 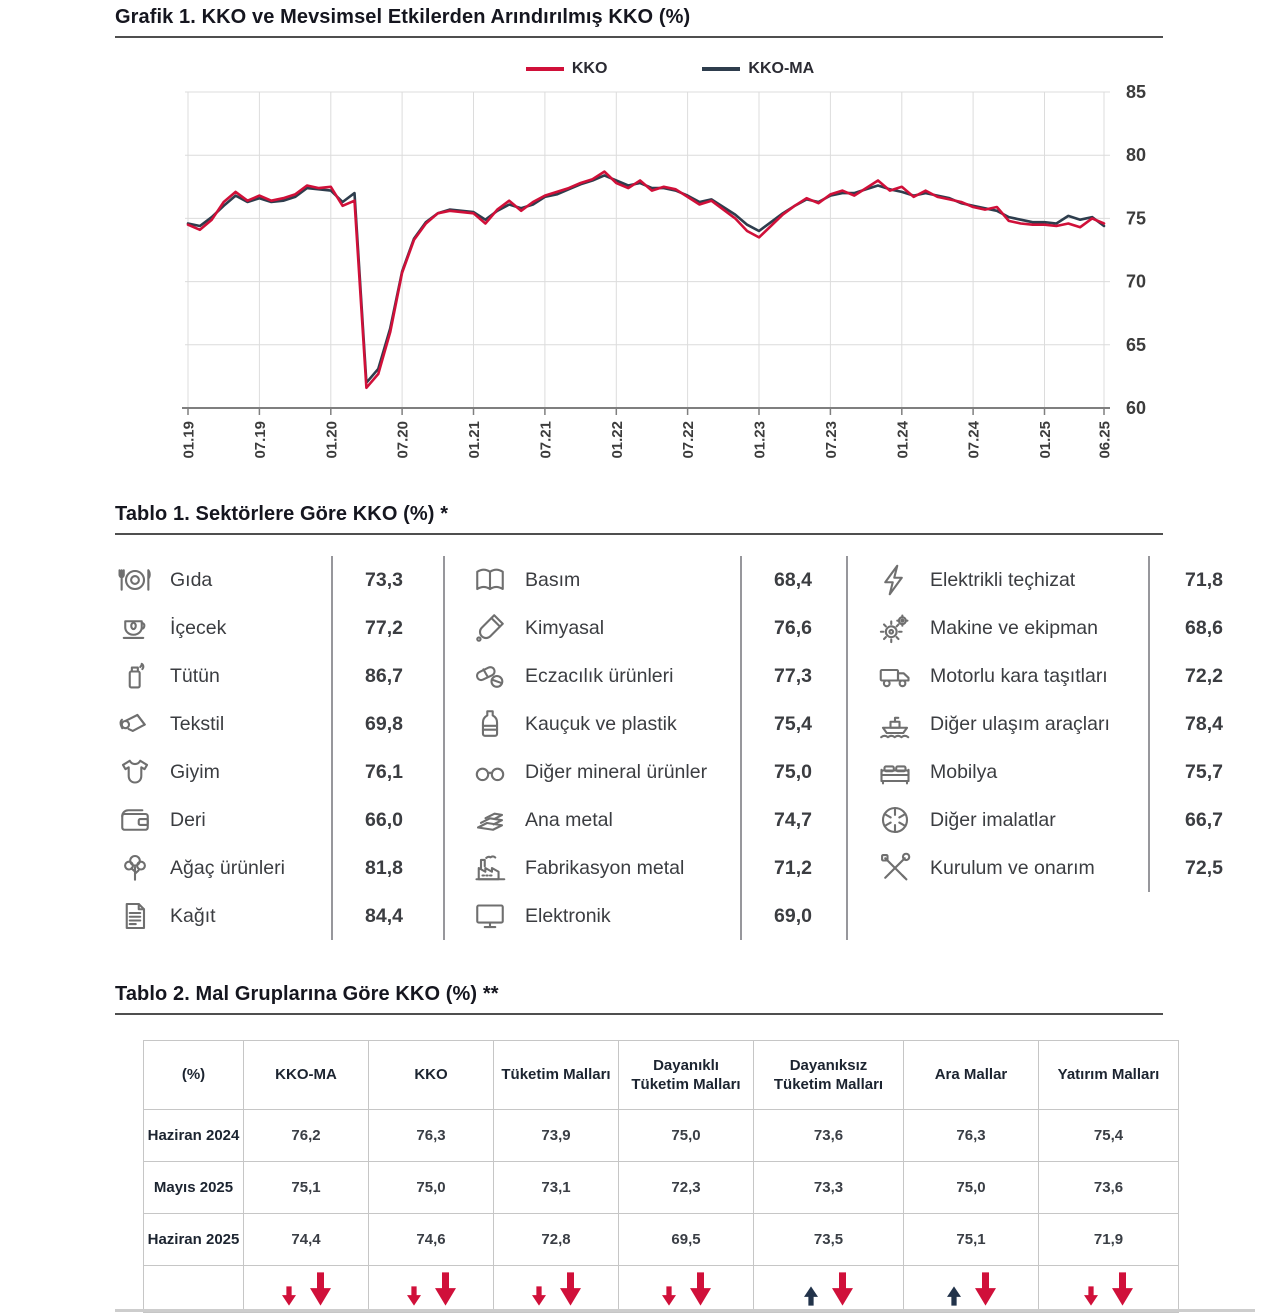 What do you see at coordinates (670, 69) in the screenshot?
I see `chart-legend: KKO KKO-MA` at bounding box center [670, 69].